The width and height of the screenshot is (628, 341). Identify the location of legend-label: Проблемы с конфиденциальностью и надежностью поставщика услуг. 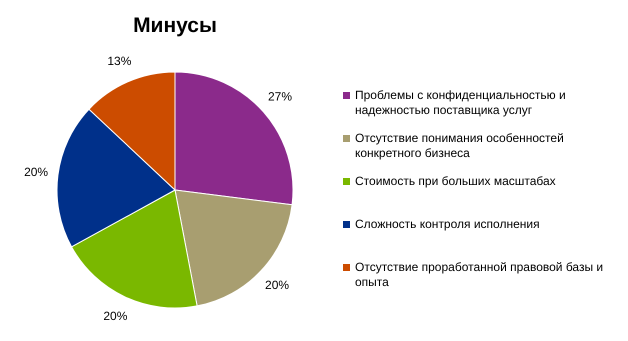
(460, 102).